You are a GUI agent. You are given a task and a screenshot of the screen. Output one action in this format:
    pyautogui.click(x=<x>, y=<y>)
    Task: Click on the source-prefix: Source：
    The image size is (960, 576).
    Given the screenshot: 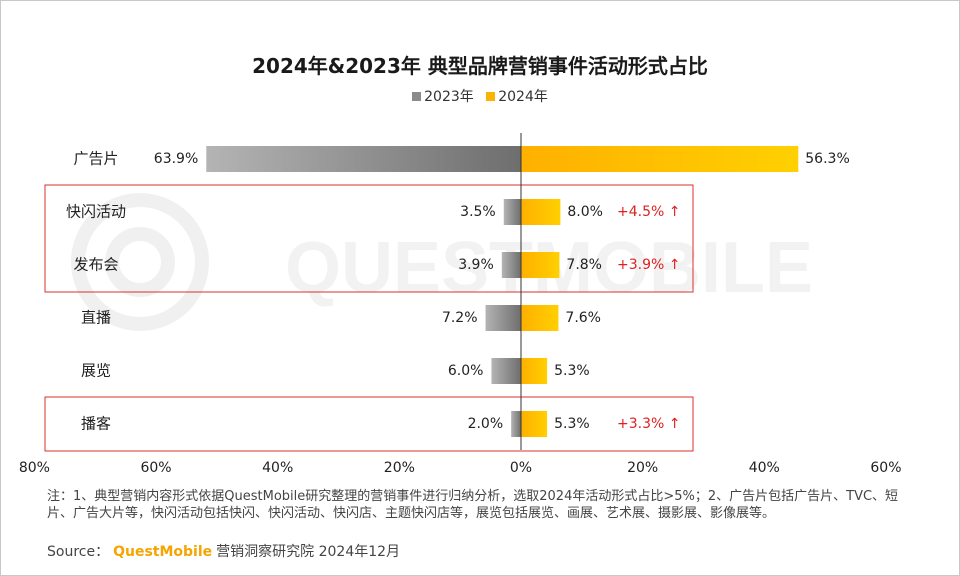 What is the action you would take?
    pyautogui.click(x=78, y=552)
    